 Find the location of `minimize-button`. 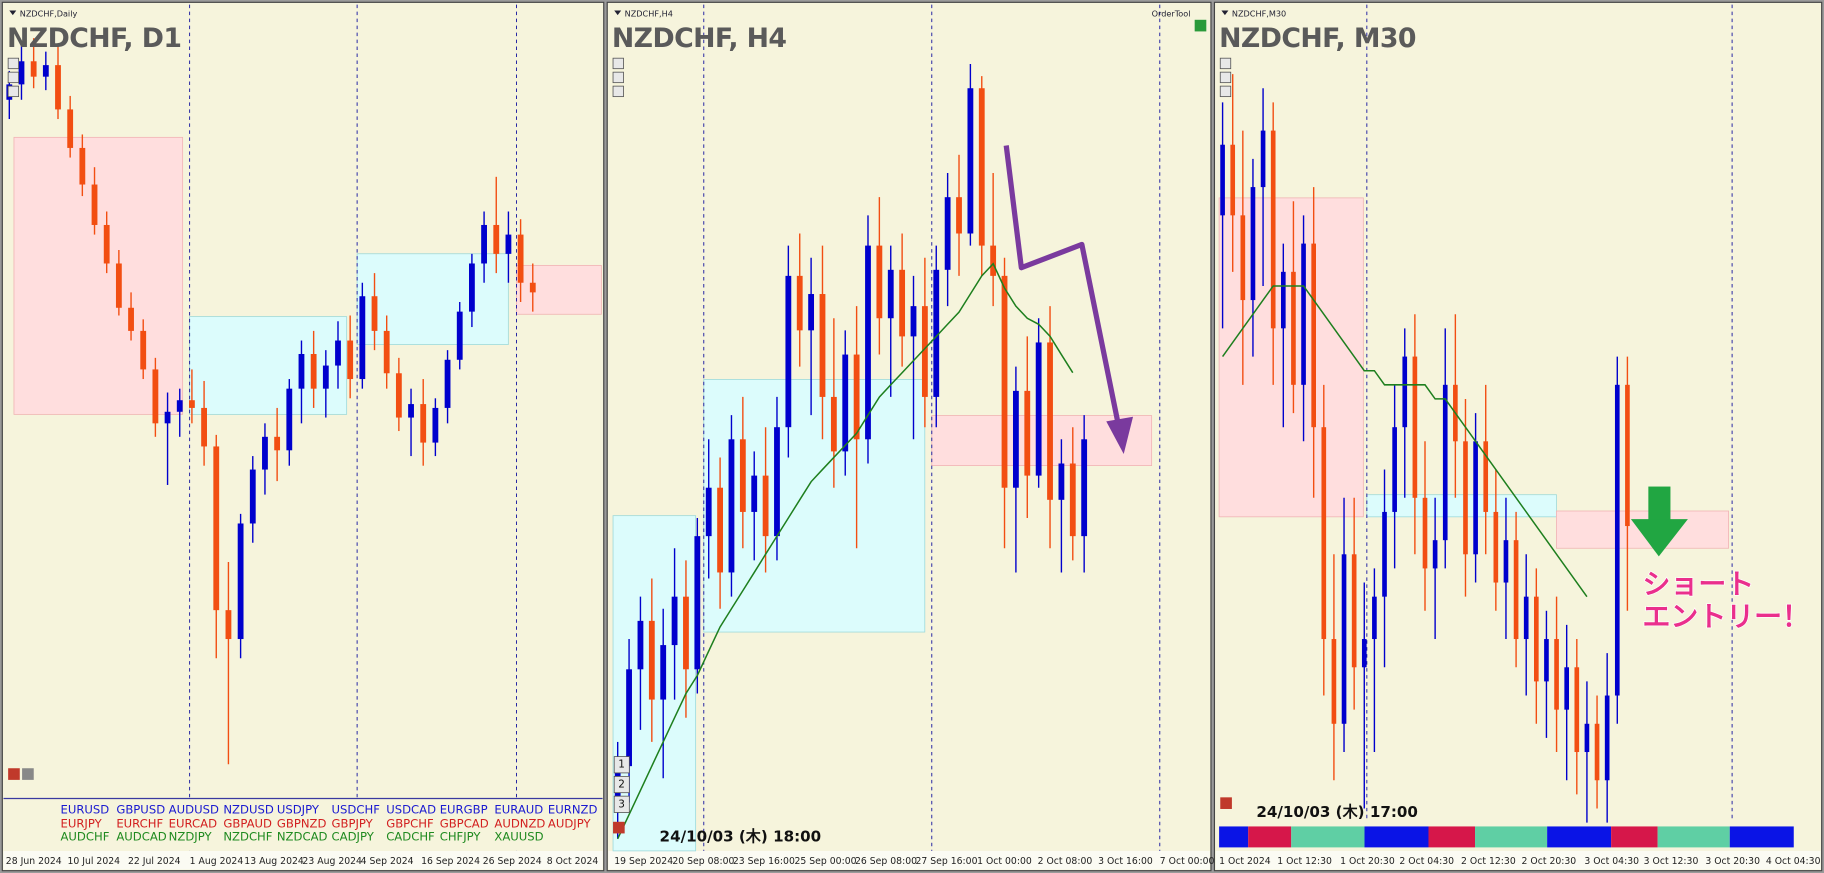

minimize-button is located at coordinates (28, 774).